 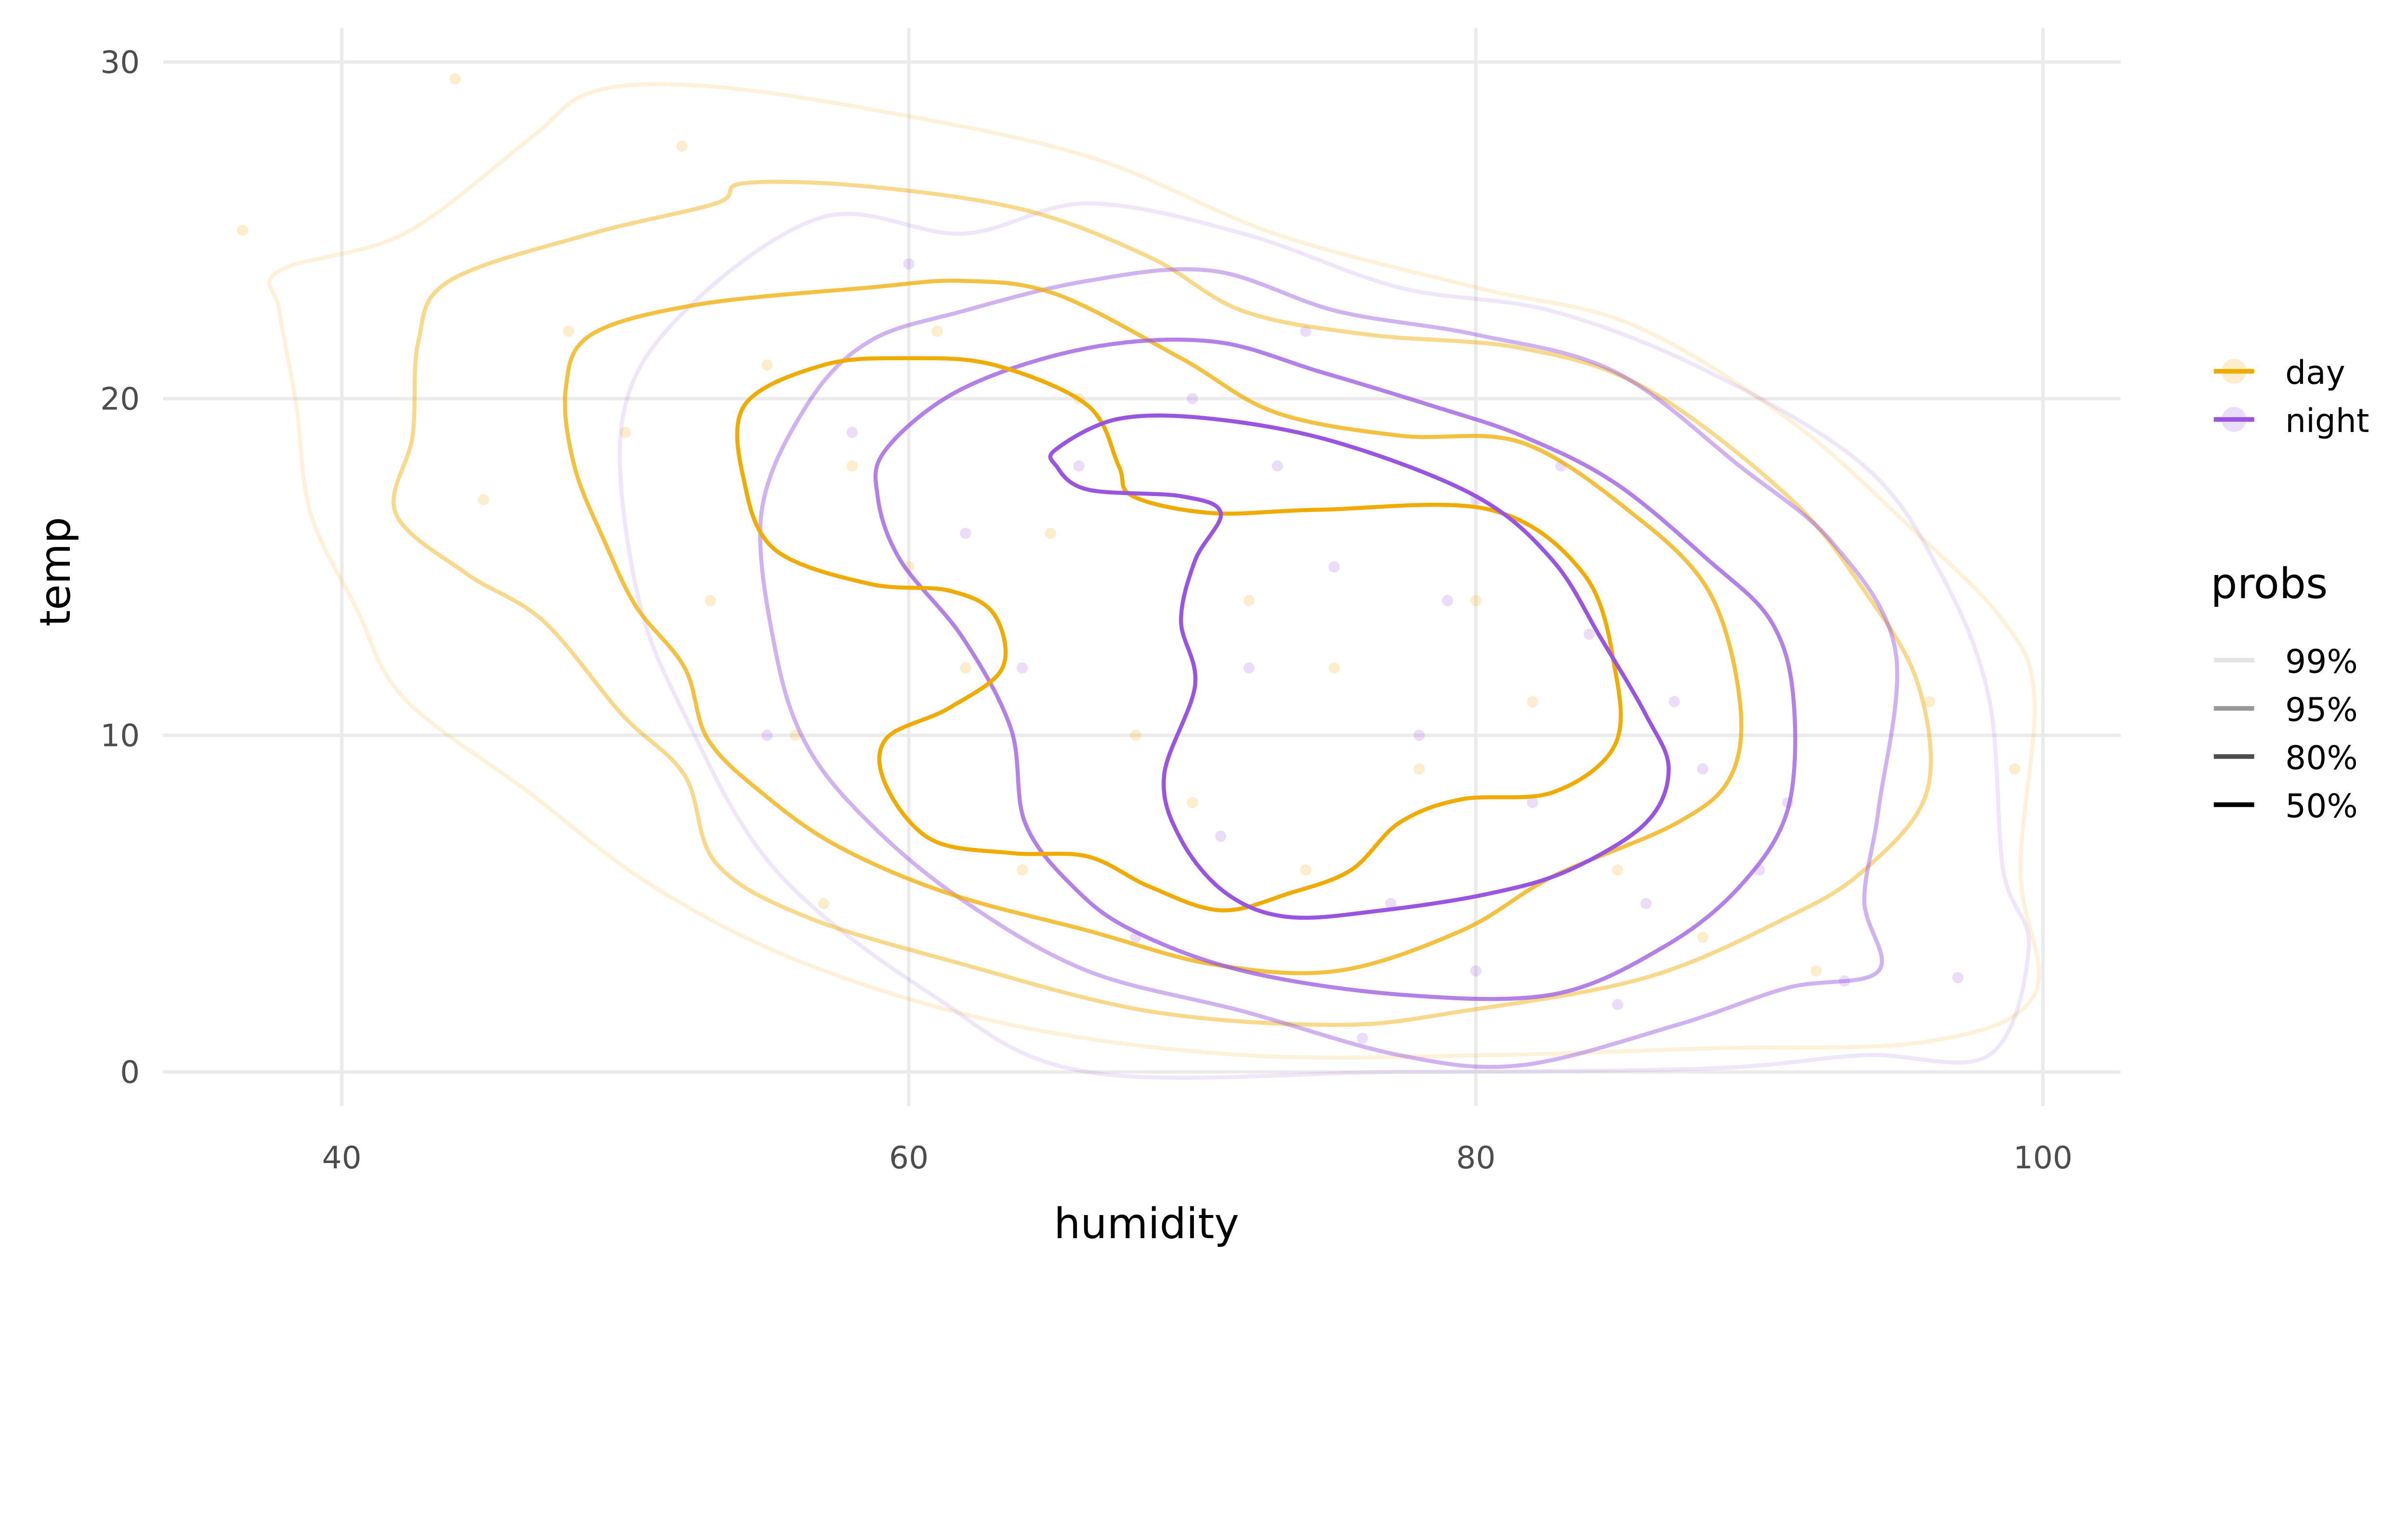 I want to click on y-axis-title: temp, so click(x=55, y=572).